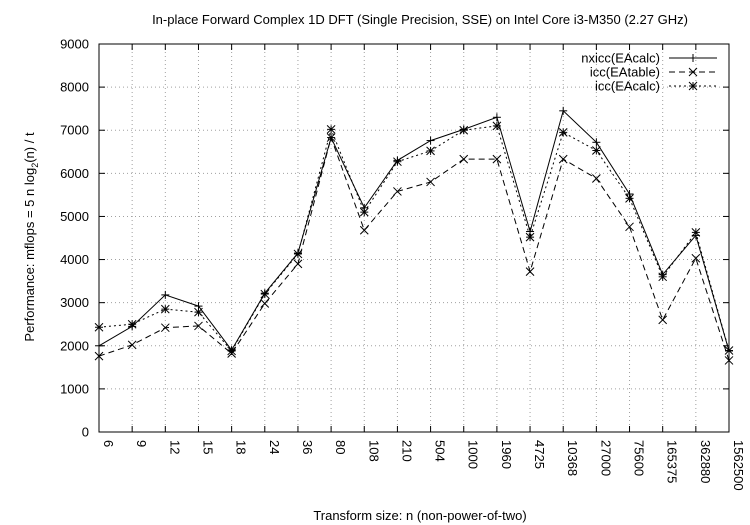 This screenshot has height=525, width=750. I want to click on y-tick-label: 0, so click(85, 432).